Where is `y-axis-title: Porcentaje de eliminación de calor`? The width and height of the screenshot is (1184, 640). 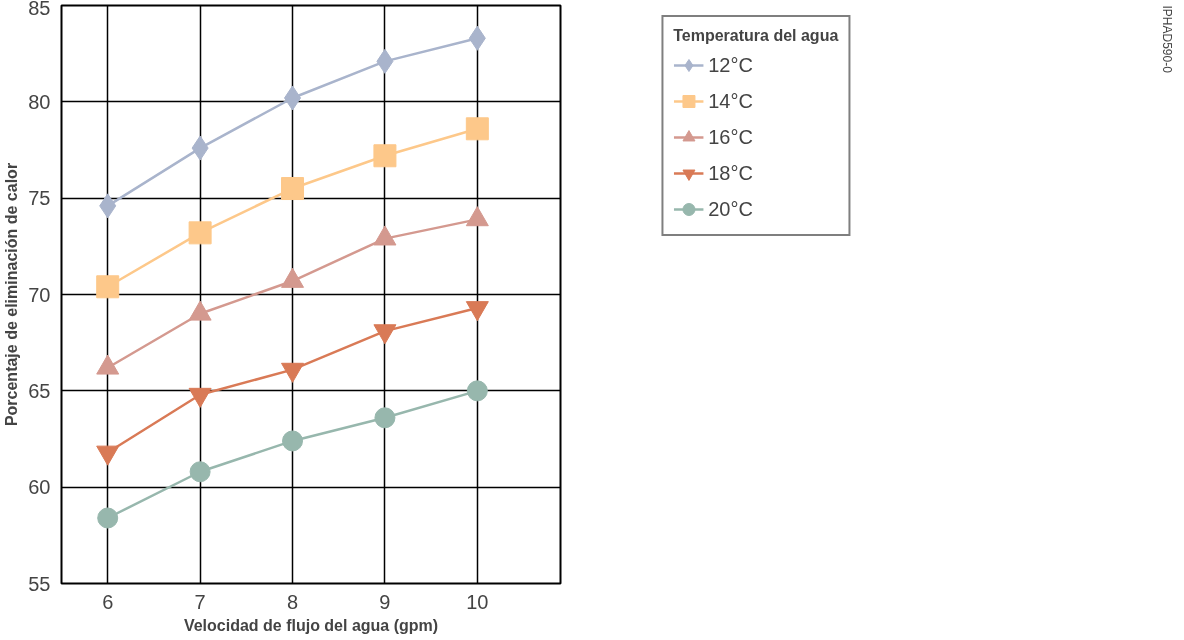
y-axis-title: Porcentaje de eliminación de calor is located at coordinates (12, 294).